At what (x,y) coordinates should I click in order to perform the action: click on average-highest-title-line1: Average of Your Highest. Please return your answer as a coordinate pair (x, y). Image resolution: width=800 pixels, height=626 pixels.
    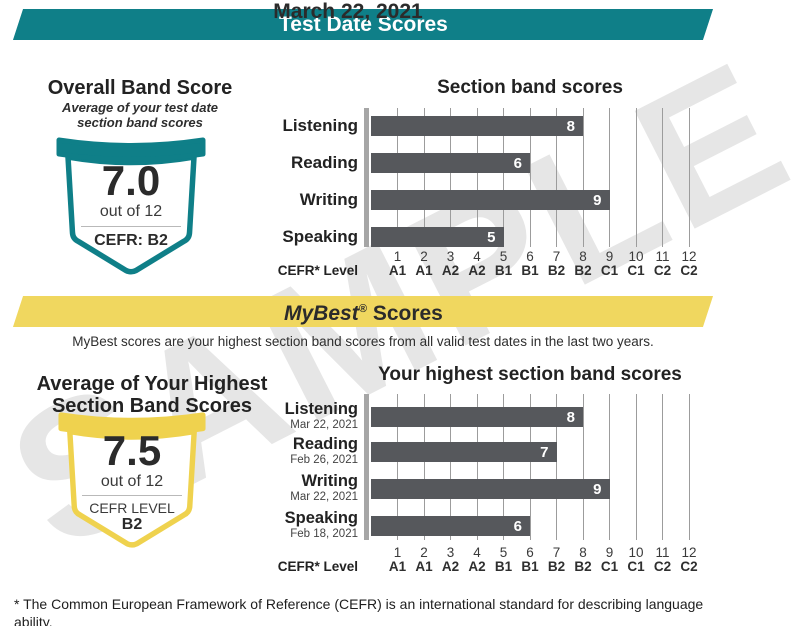
    Looking at the image, I should click on (152, 384).